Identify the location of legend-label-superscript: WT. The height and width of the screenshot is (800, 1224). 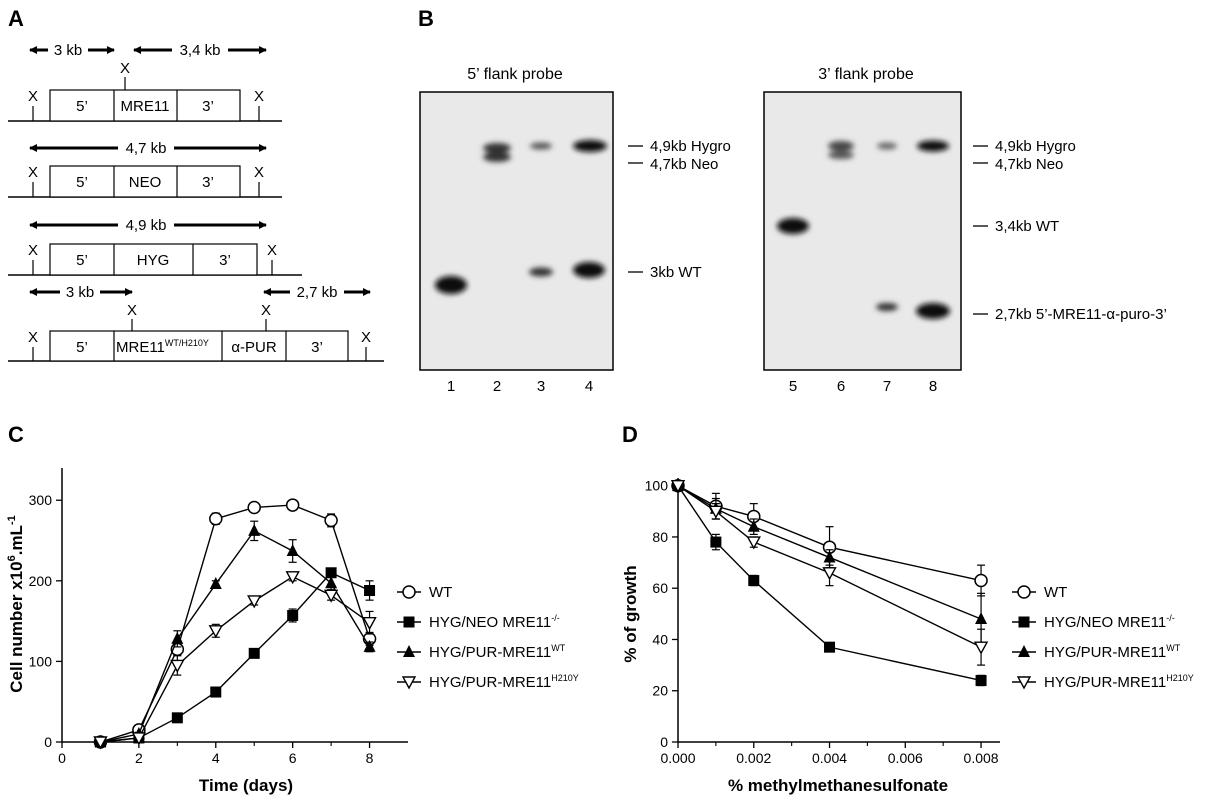
(1173, 648).